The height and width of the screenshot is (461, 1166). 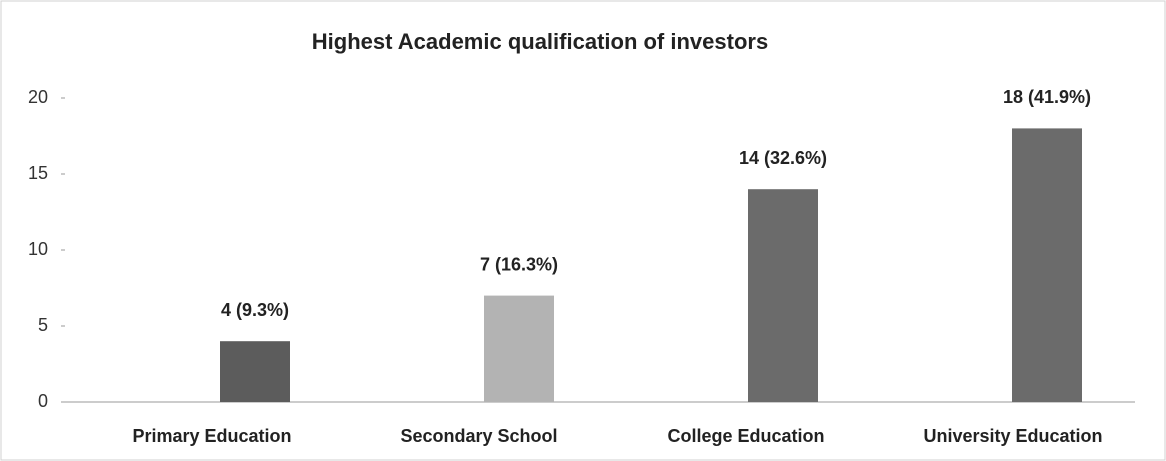 What do you see at coordinates (745, 436) in the screenshot?
I see `x-tick-label: College Education` at bounding box center [745, 436].